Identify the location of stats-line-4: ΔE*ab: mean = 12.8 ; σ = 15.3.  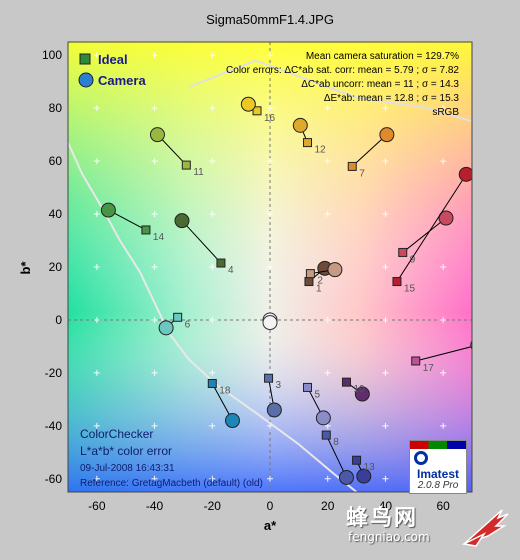
(392, 98).